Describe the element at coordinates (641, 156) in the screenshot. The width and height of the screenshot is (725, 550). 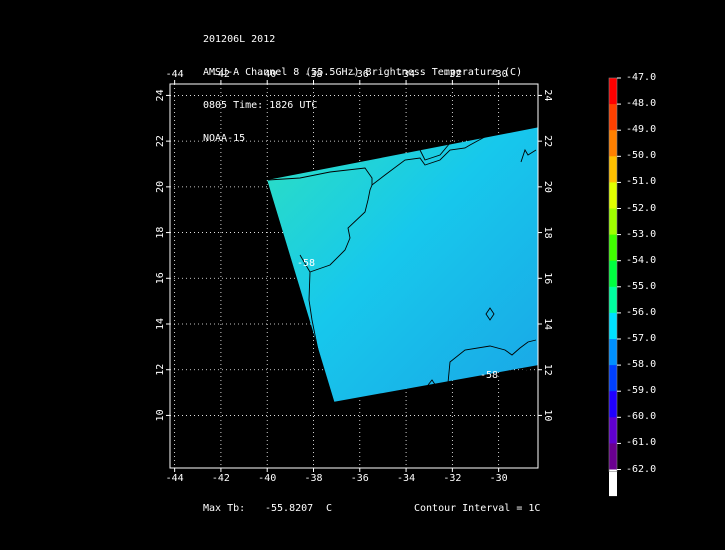
I see `colorbar-label: -50.0` at that location.